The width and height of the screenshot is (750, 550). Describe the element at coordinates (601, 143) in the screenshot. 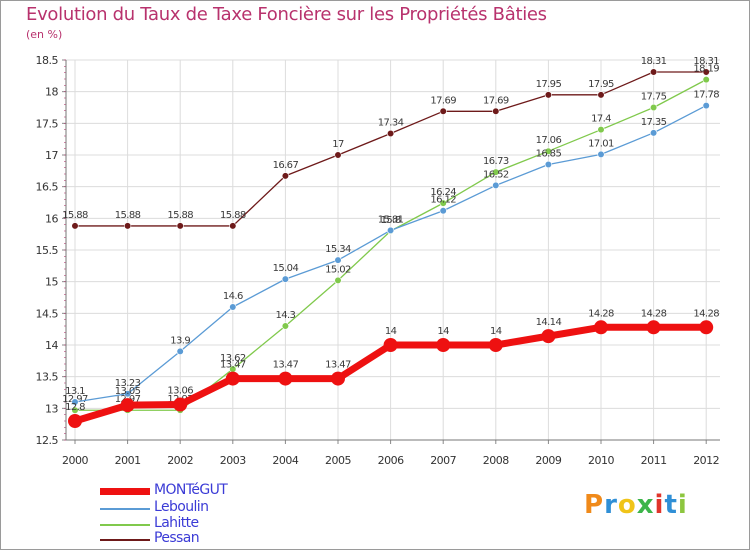

I see `data-label-leboulin: 17.01` at that location.